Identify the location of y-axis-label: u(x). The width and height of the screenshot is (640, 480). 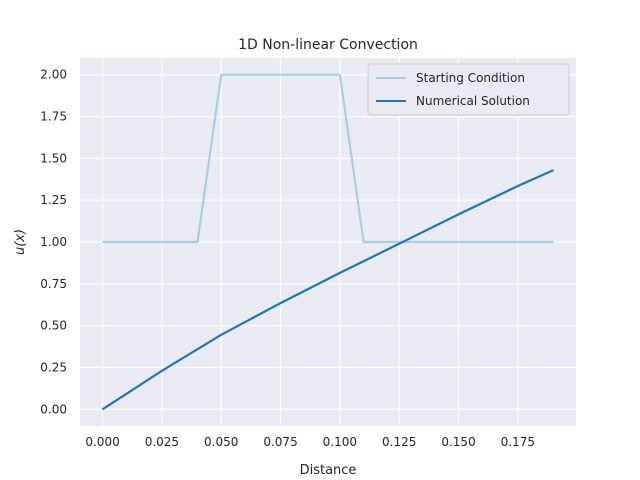
(20, 242).